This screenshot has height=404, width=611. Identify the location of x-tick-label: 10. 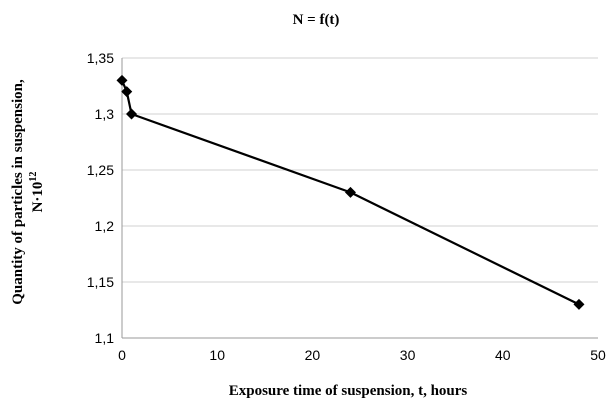
(217, 355).